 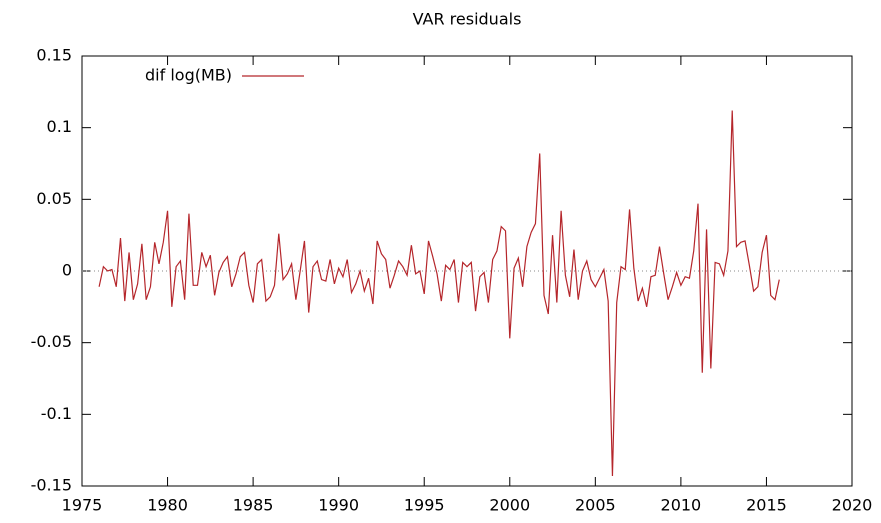 What do you see at coordinates (82, 505) in the screenshot?
I see `x-tick-label: 1975` at bounding box center [82, 505].